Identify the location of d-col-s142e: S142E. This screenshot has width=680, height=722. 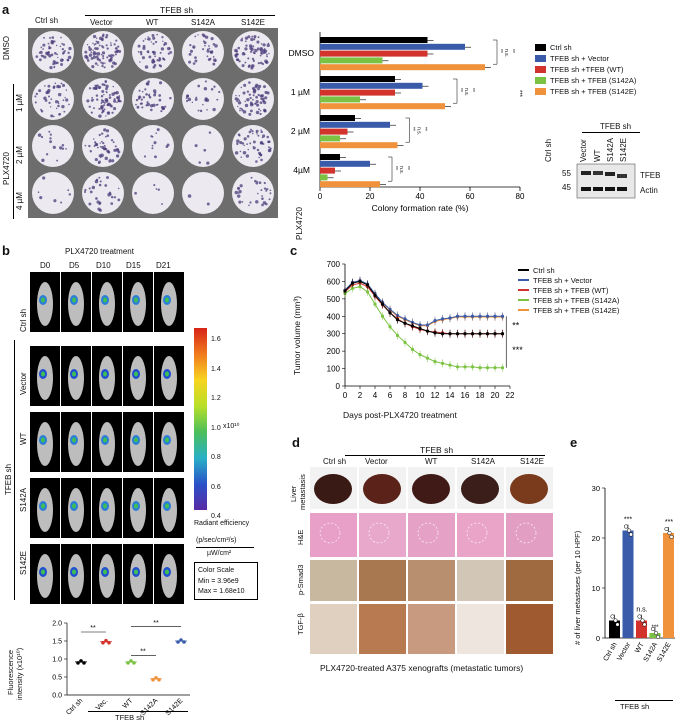
(532, 461).